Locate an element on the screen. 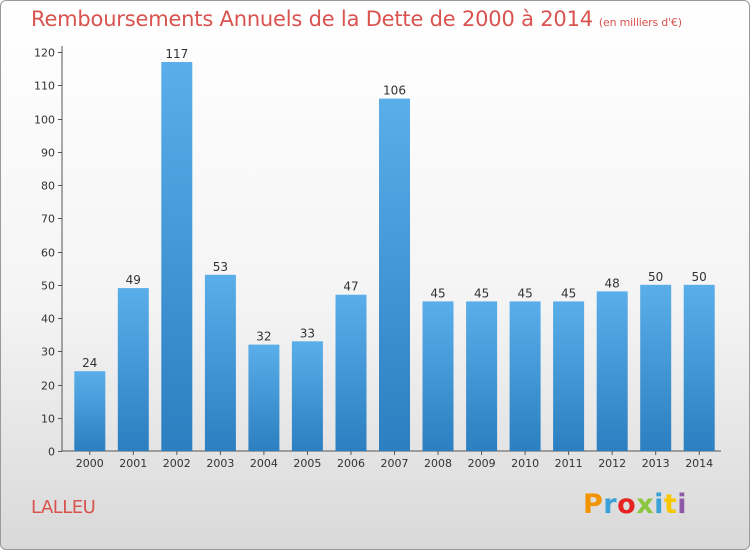  y-tick-label: 10 is located at coordinates (48, 419).